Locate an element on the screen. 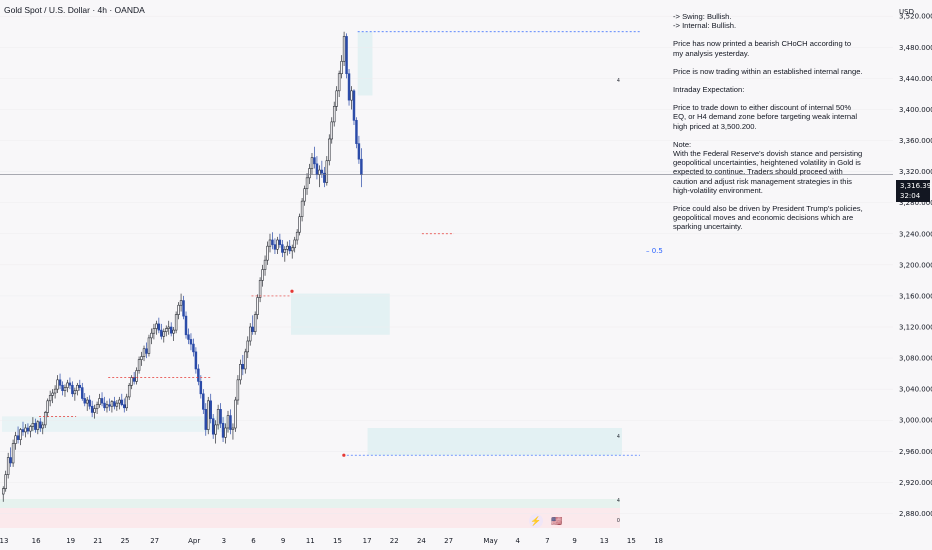 The width and height of the screenshot is (932, 550). y-tick-label: 2,880.000 is located at coordinates (915, 514).